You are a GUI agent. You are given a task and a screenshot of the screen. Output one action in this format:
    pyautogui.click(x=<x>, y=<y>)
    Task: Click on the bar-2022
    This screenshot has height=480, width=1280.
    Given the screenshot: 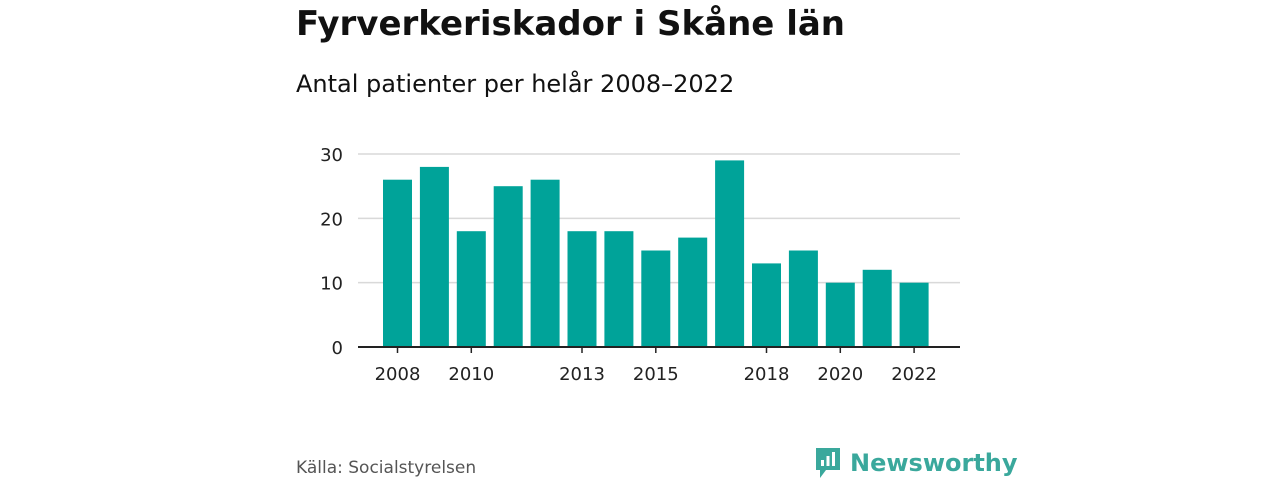 What is the action you would take?
    pyautogui.click(x=914, y=314)
    